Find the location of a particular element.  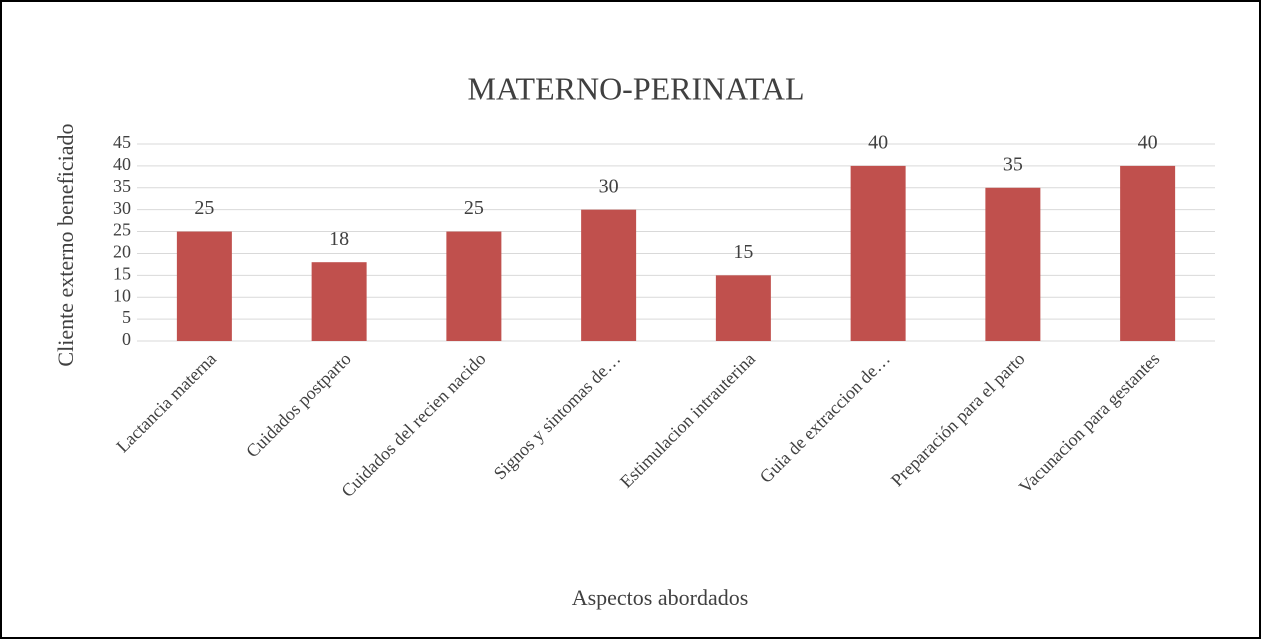

y-tick-label: 35 is located at coordinates (122, 186).